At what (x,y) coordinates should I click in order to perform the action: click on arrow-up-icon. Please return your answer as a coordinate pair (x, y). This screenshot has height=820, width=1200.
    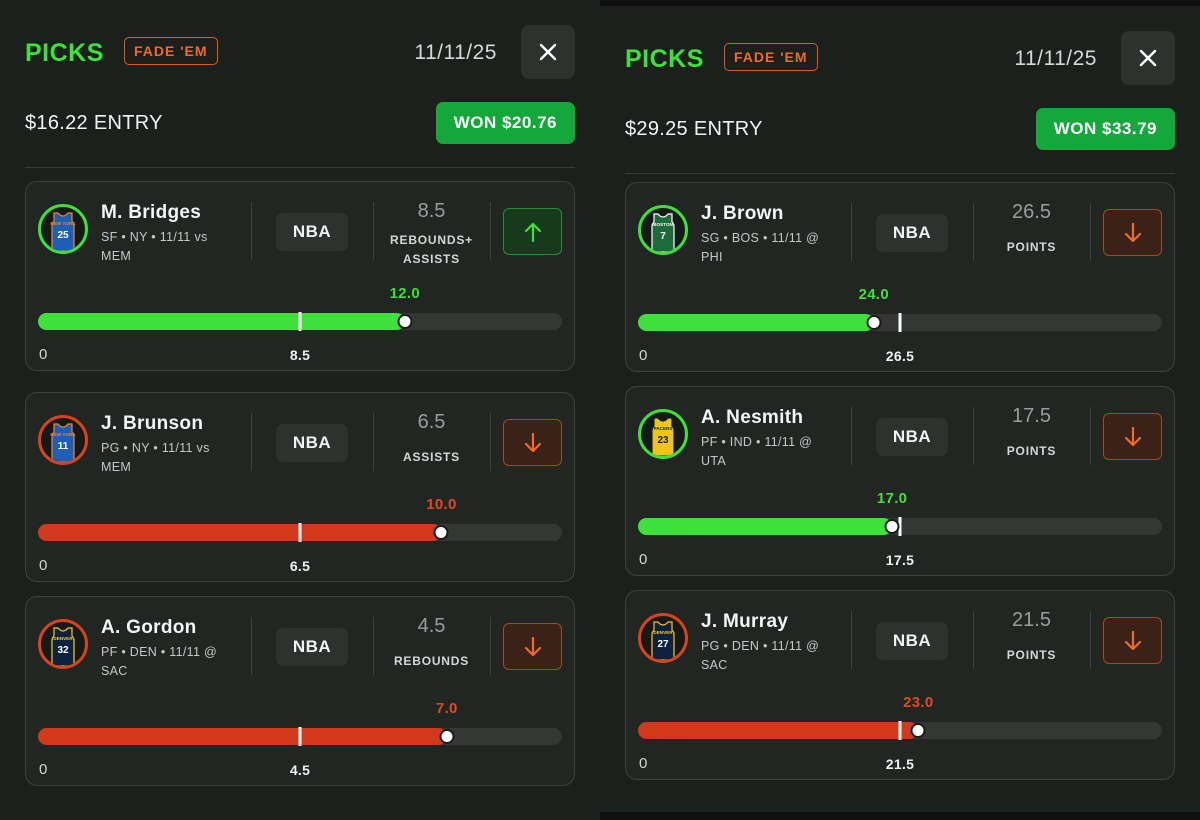
    Looking at the image, I should click on (532, 232).